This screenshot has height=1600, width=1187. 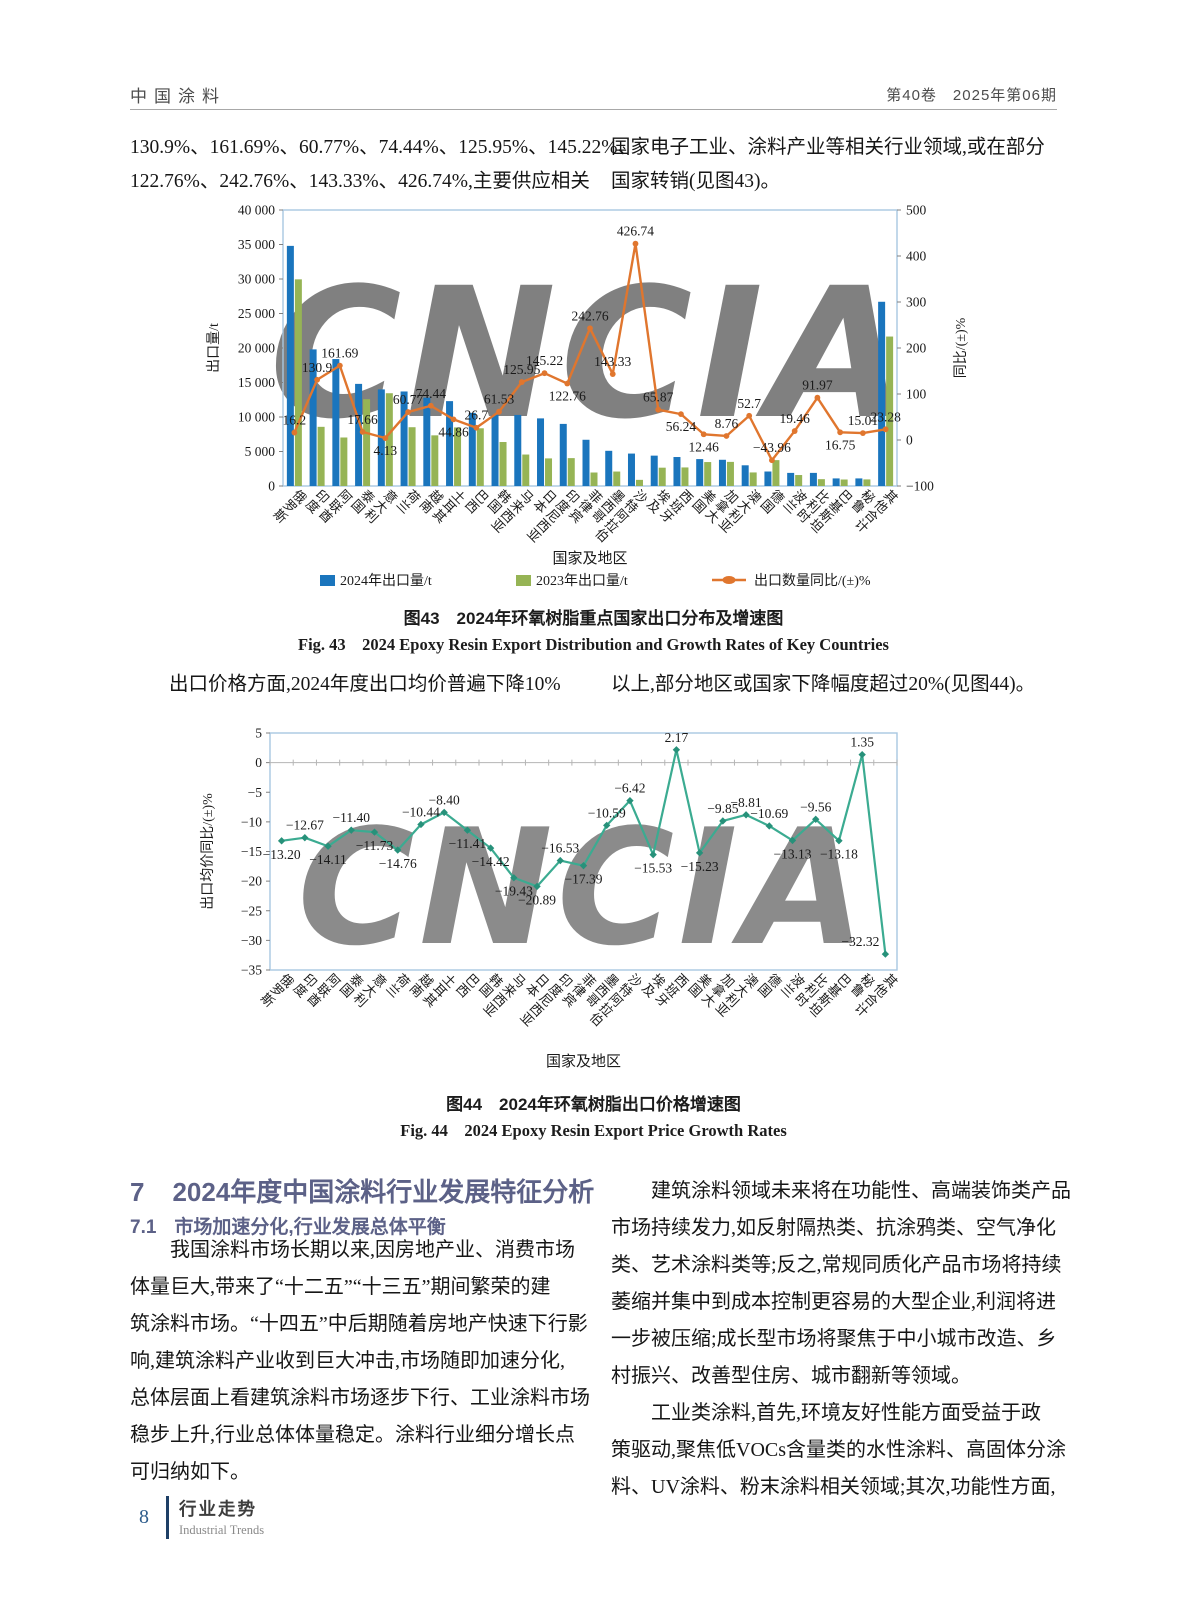 I want to click on price-paragraph-right: 以上,部分地区或国家下降幅度超过20%(见图44)。, so click(x=835, y=685).